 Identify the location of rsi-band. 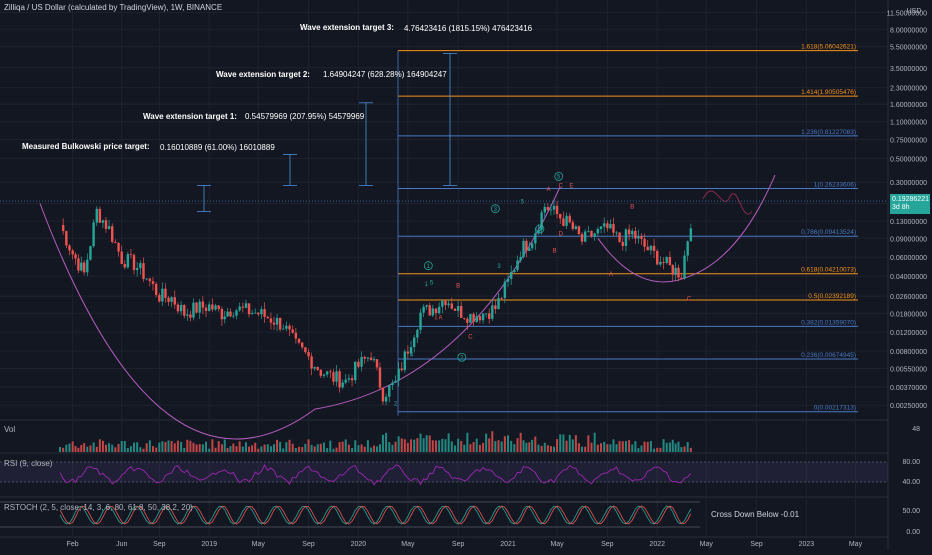
(444, 472).